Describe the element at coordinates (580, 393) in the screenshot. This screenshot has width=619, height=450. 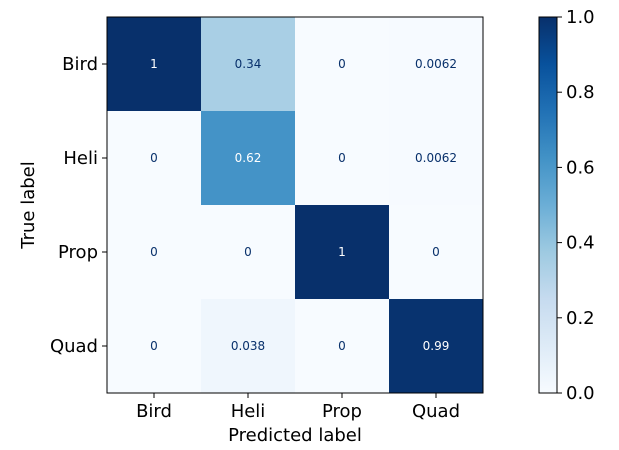
I see `colorbar-tick-label: 0.0` at that location.